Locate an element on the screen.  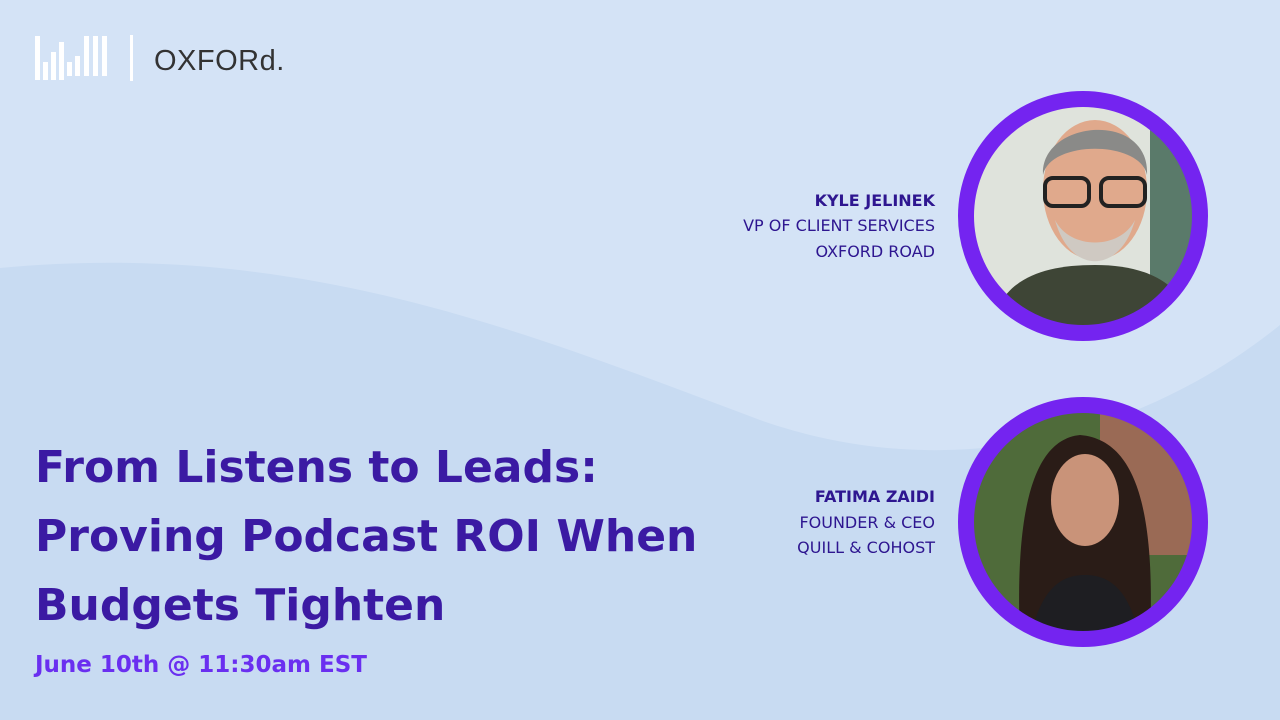
title-line: Budgets Tighten is located at coordinates (240, 605).